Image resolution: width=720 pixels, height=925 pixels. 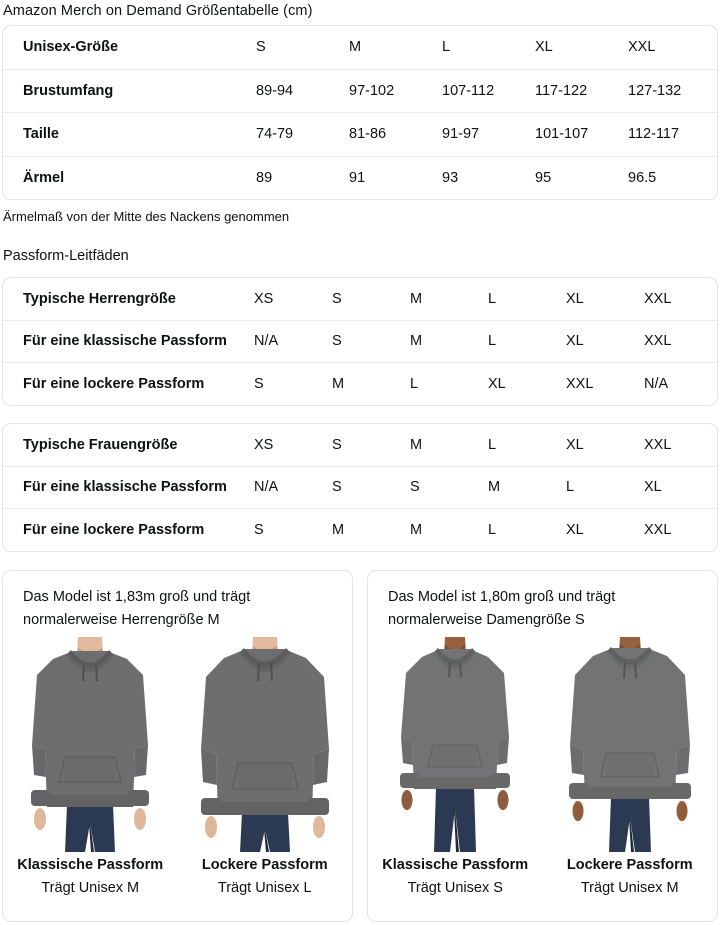 What do you see at coordinates (605, 341) in the screenshot?
I see `mens-classic-4: XL` at bounding box center [605, 341].